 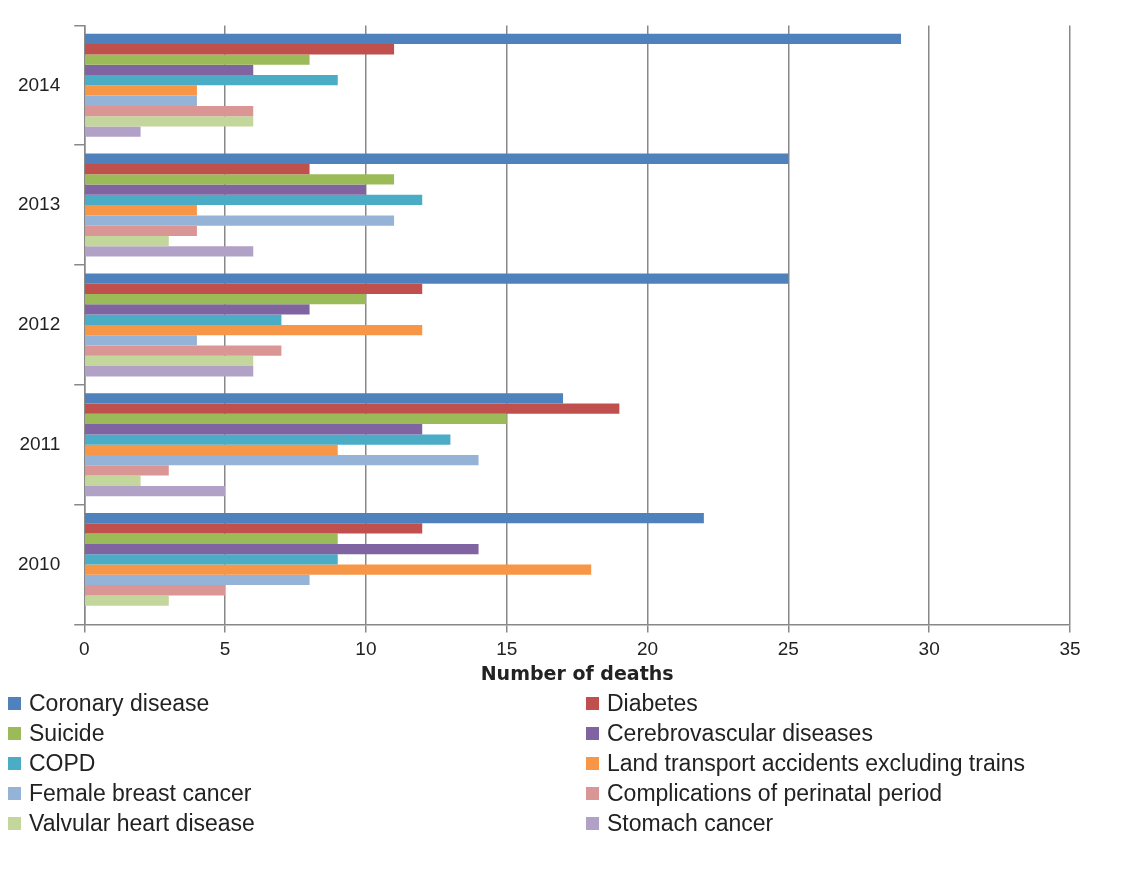 What do you see at coordinates (39, 204) in the screenshot?
I see `y-tick-label: 2013` at bounding box center [39, 204].